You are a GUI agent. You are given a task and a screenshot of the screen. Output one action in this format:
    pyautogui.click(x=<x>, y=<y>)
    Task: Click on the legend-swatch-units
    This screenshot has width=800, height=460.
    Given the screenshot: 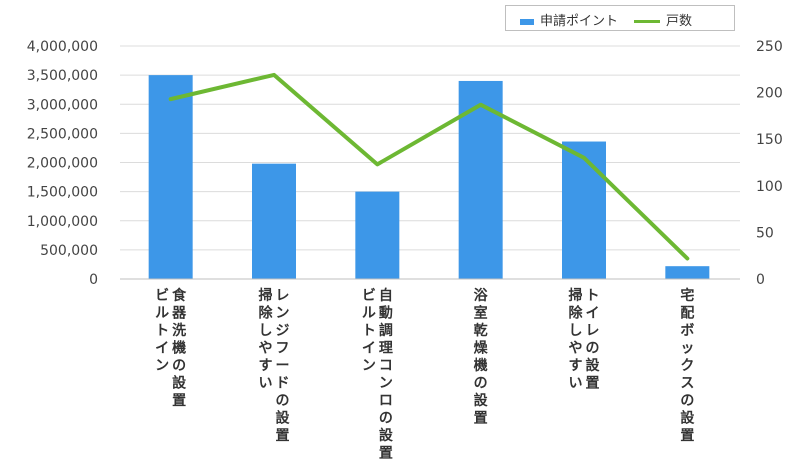 What is the action you would take?
    pyautogui.click(x=647, y=21)
    